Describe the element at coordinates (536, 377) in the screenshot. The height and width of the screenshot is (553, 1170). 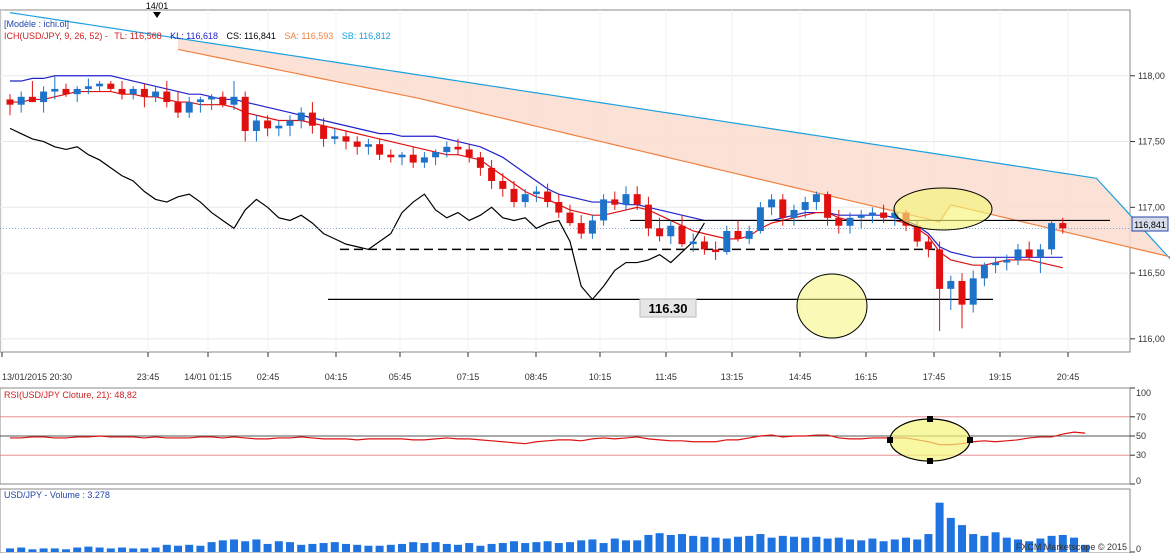
I see `time-tick-label: 08:45` at that location.